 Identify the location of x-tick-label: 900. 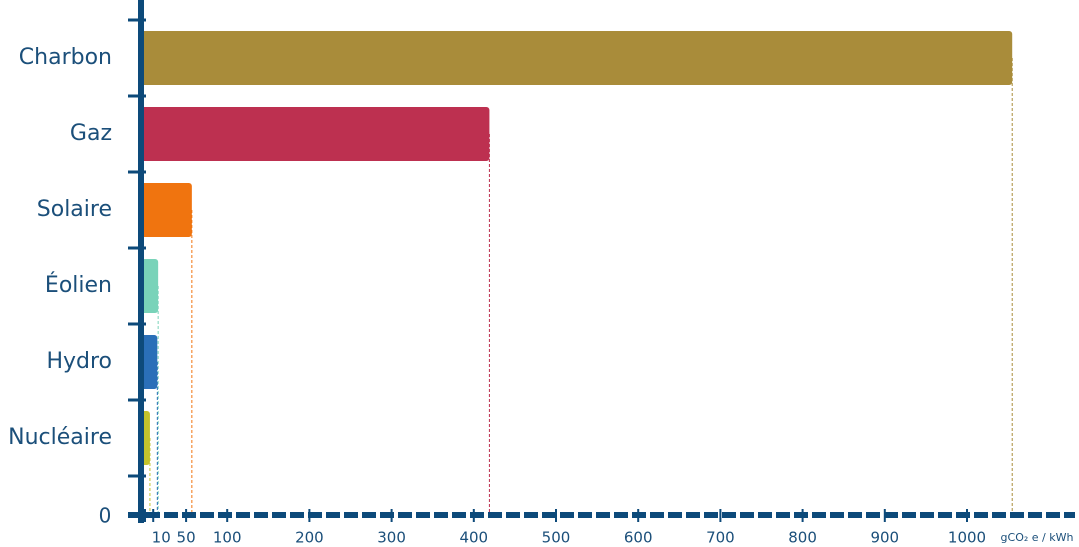
(884, 538).